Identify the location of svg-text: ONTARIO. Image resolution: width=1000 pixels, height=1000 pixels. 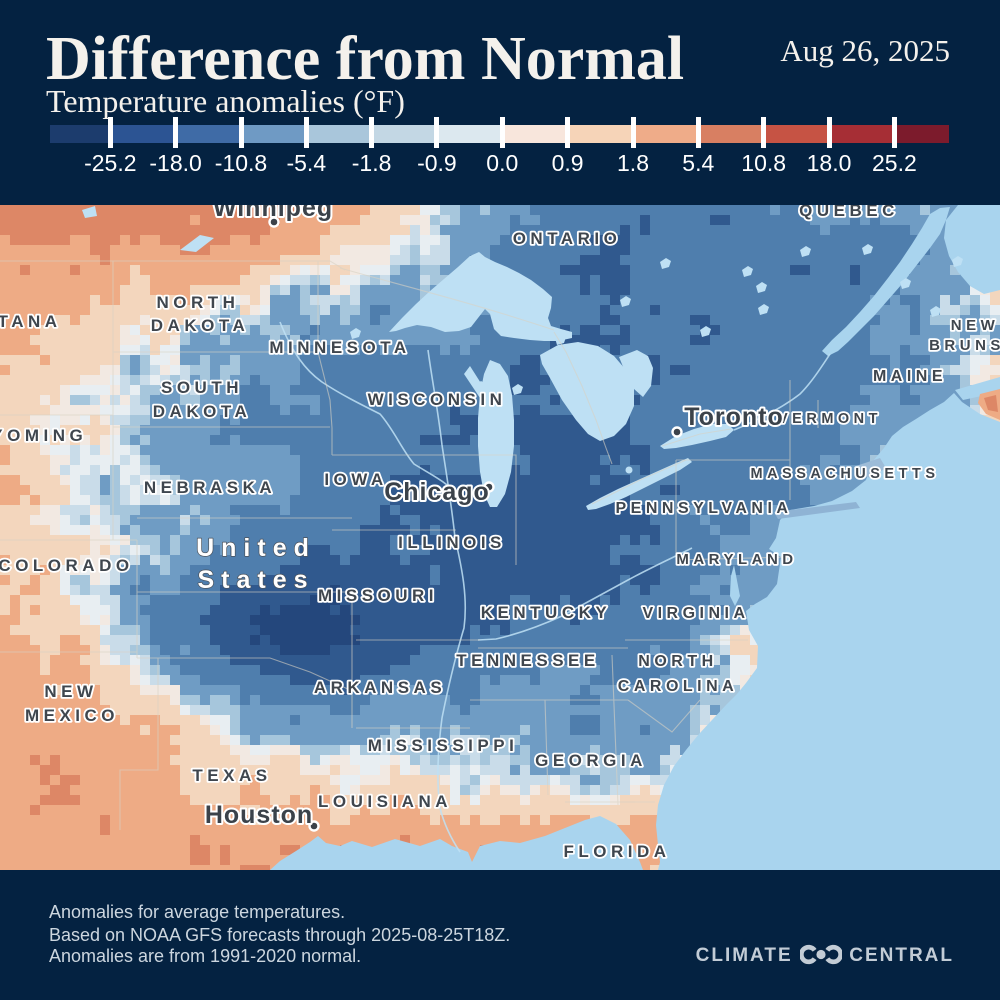
(567, 238).